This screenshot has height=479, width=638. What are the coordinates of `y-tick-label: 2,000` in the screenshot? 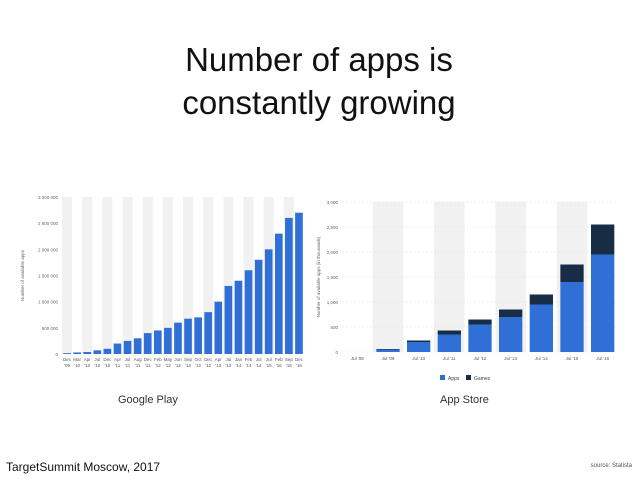 It's located at (333, 252).